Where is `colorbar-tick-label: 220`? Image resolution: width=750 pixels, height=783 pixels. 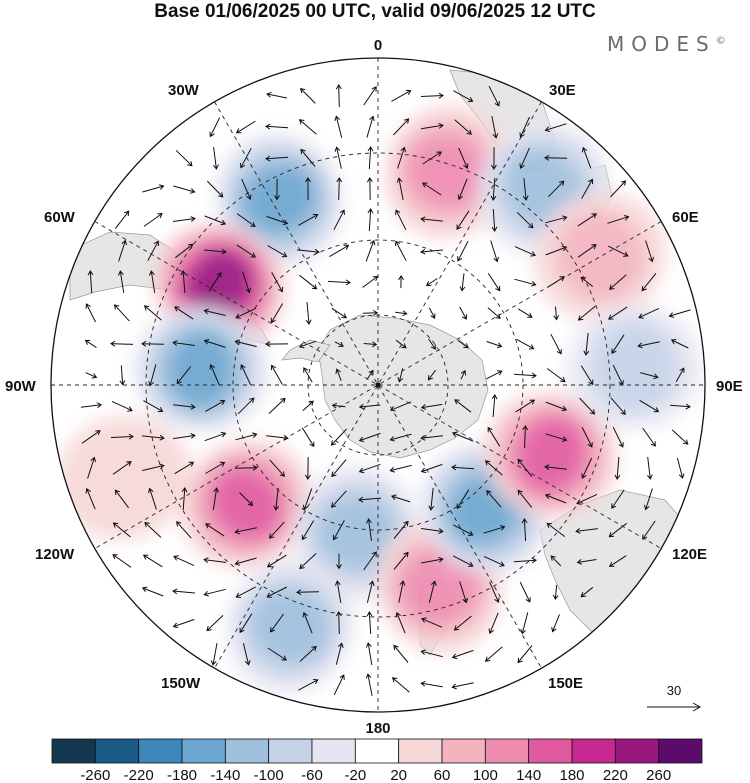 colorbar-tick-label: 220 is located at coordinates (615, 775).